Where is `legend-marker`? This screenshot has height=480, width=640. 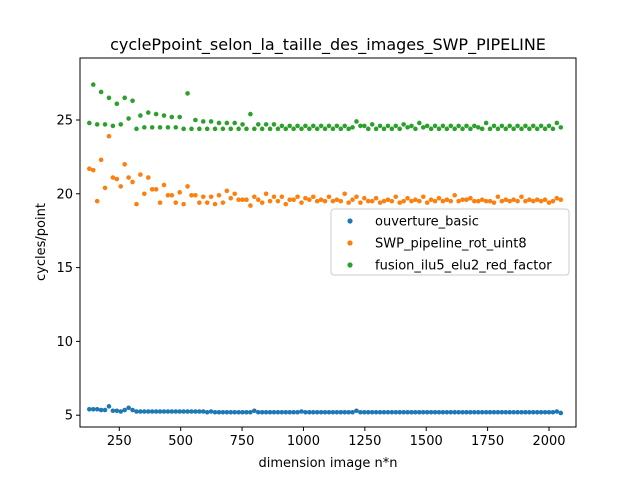 legend-marker is located at coordinates (350, 265).